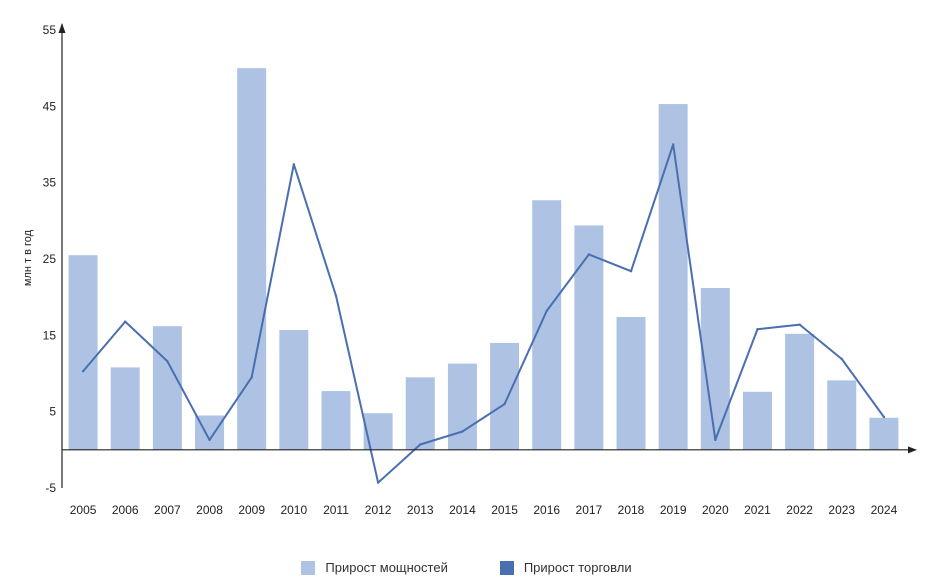  I want to click on x-tick-label: 2021, so click(757, 510).